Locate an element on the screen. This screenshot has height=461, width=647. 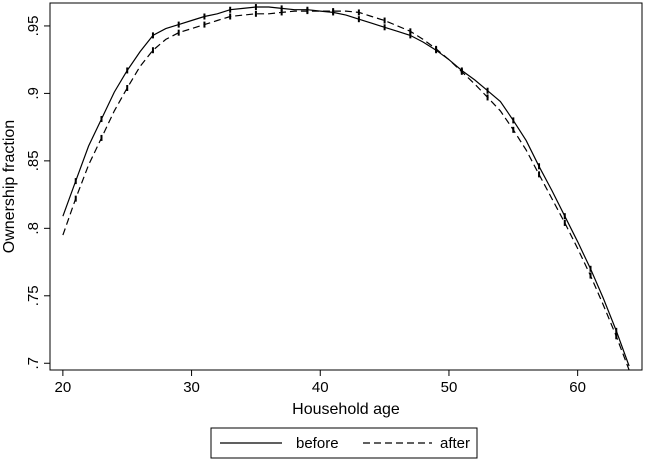
x-tick-label: 20 is located at coordinates (63, 387).